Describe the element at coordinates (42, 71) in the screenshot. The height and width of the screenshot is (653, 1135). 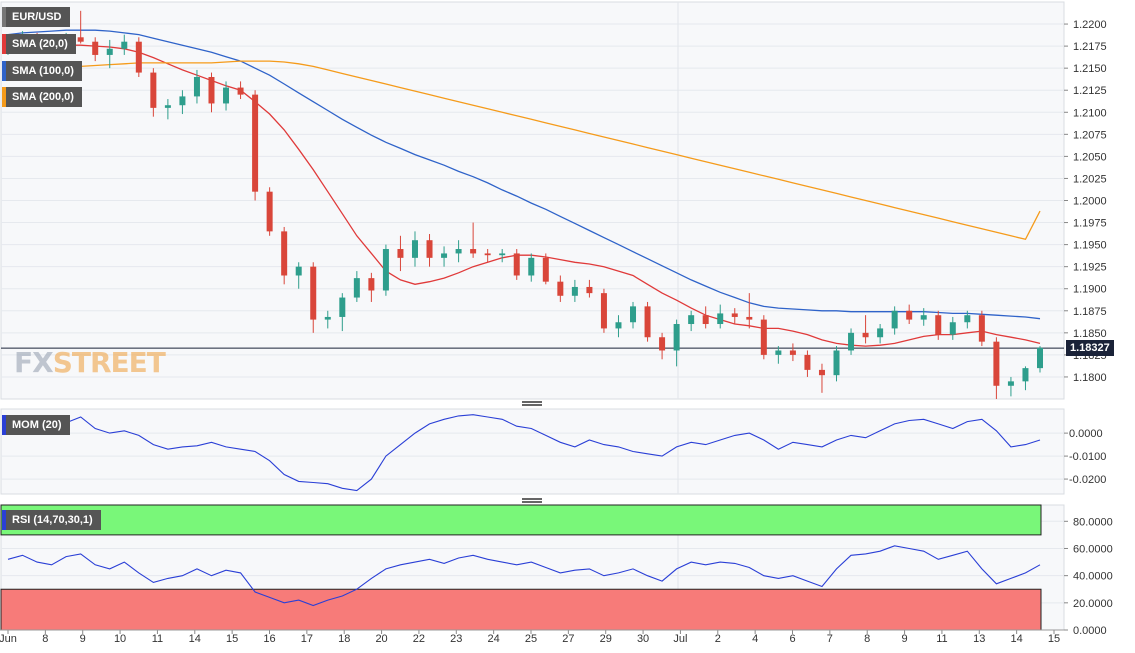
I see `sma100-label: SMA (100,0)` at that location.